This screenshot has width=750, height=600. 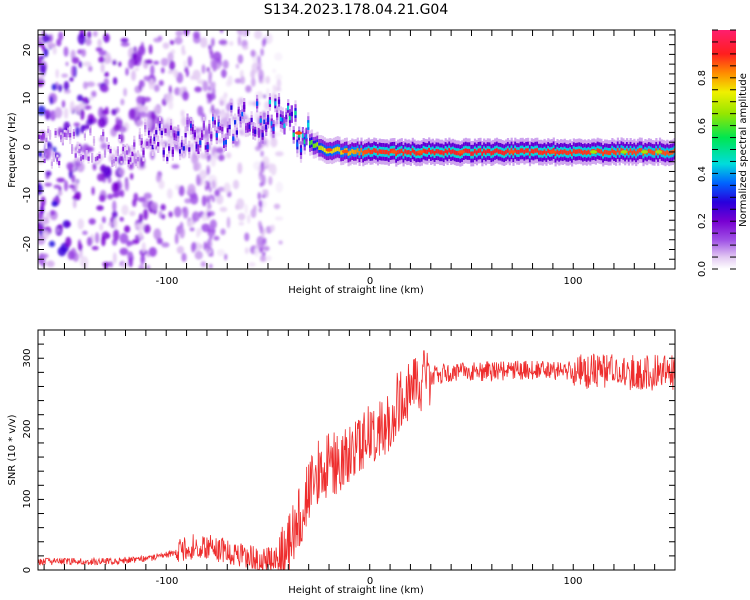 I want to click on colorbar-tick-label: 0.2, so click(x=702, y=221).